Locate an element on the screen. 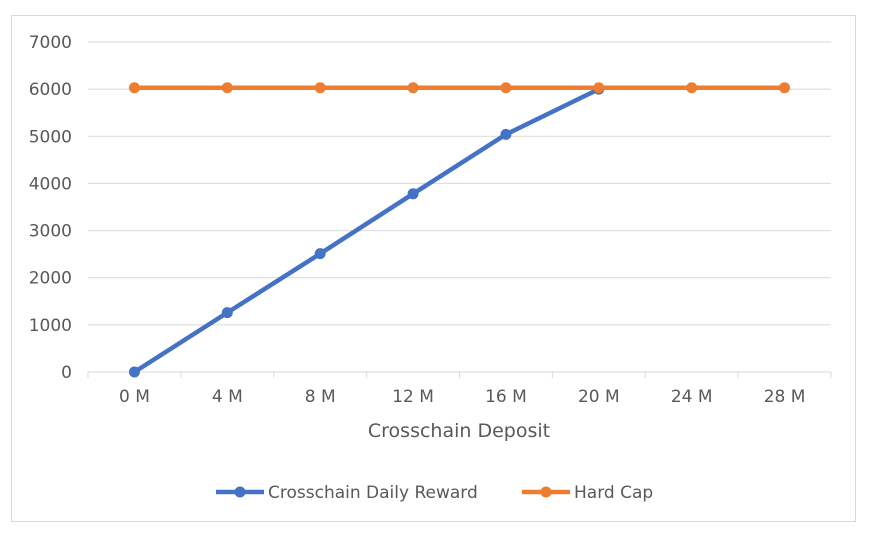 This screenshot has height=535, width=875. y-tick-label: 0 is located at coordinates (66, 373).